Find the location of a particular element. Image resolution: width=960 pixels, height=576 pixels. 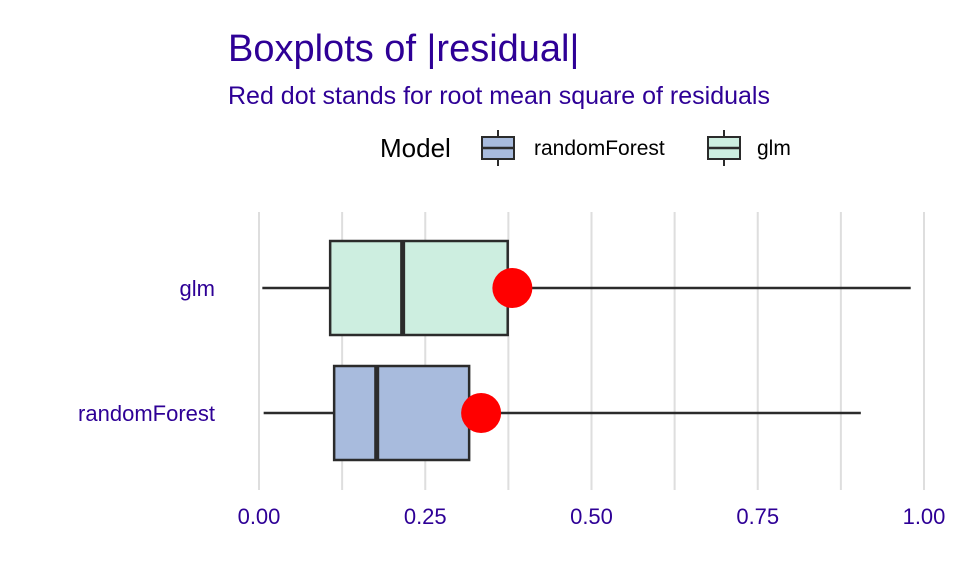

legend-label: glm is located at coordinates (774, 148).